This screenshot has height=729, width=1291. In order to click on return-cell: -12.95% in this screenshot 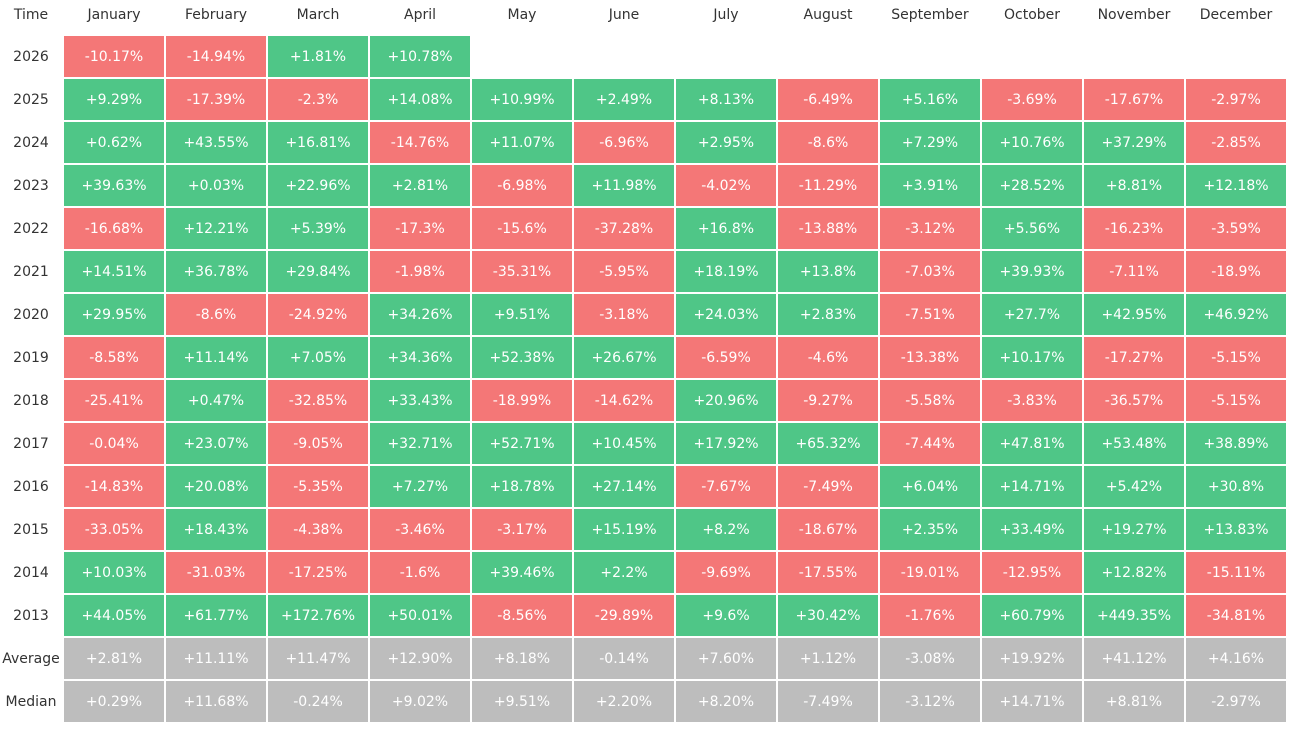, I will do `click(1032, 572)`.